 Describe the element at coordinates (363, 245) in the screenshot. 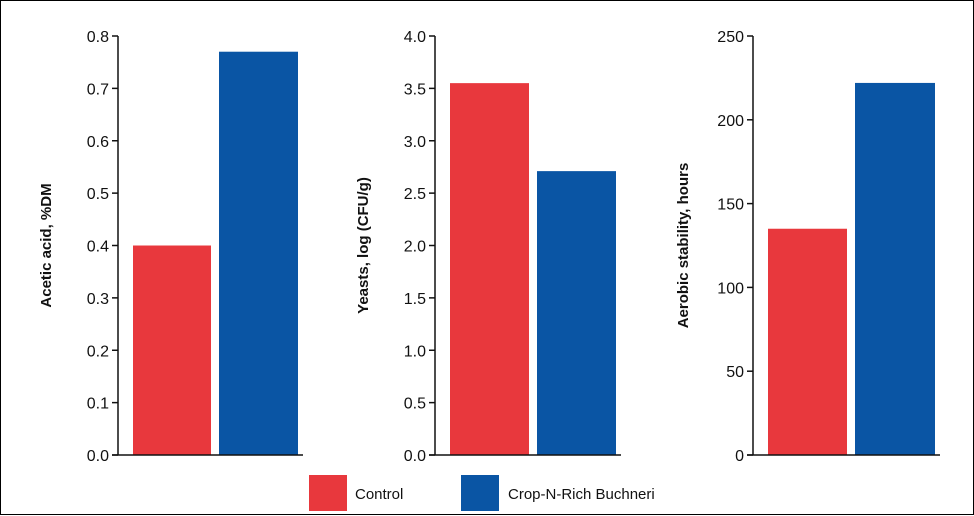

I see `y-axis-title-yeasts: Yeasts, log (CFU/g)` at that location.